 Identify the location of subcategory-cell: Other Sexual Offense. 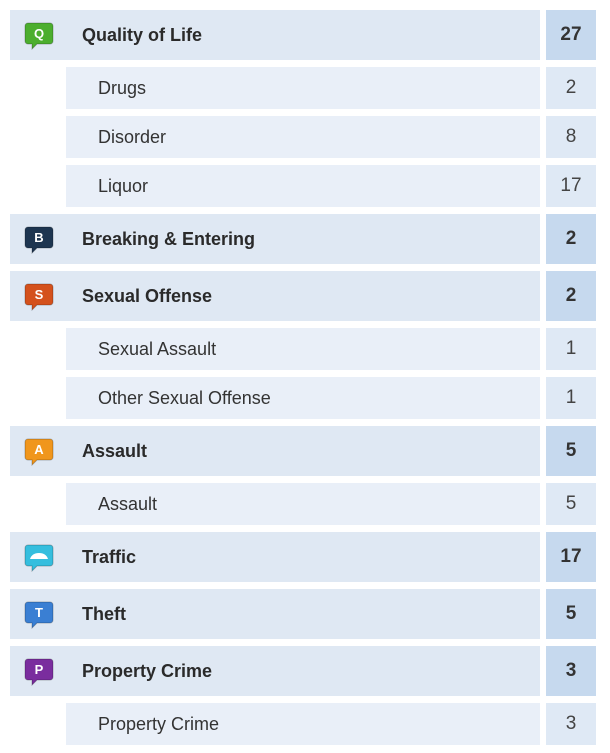
(303, 398).